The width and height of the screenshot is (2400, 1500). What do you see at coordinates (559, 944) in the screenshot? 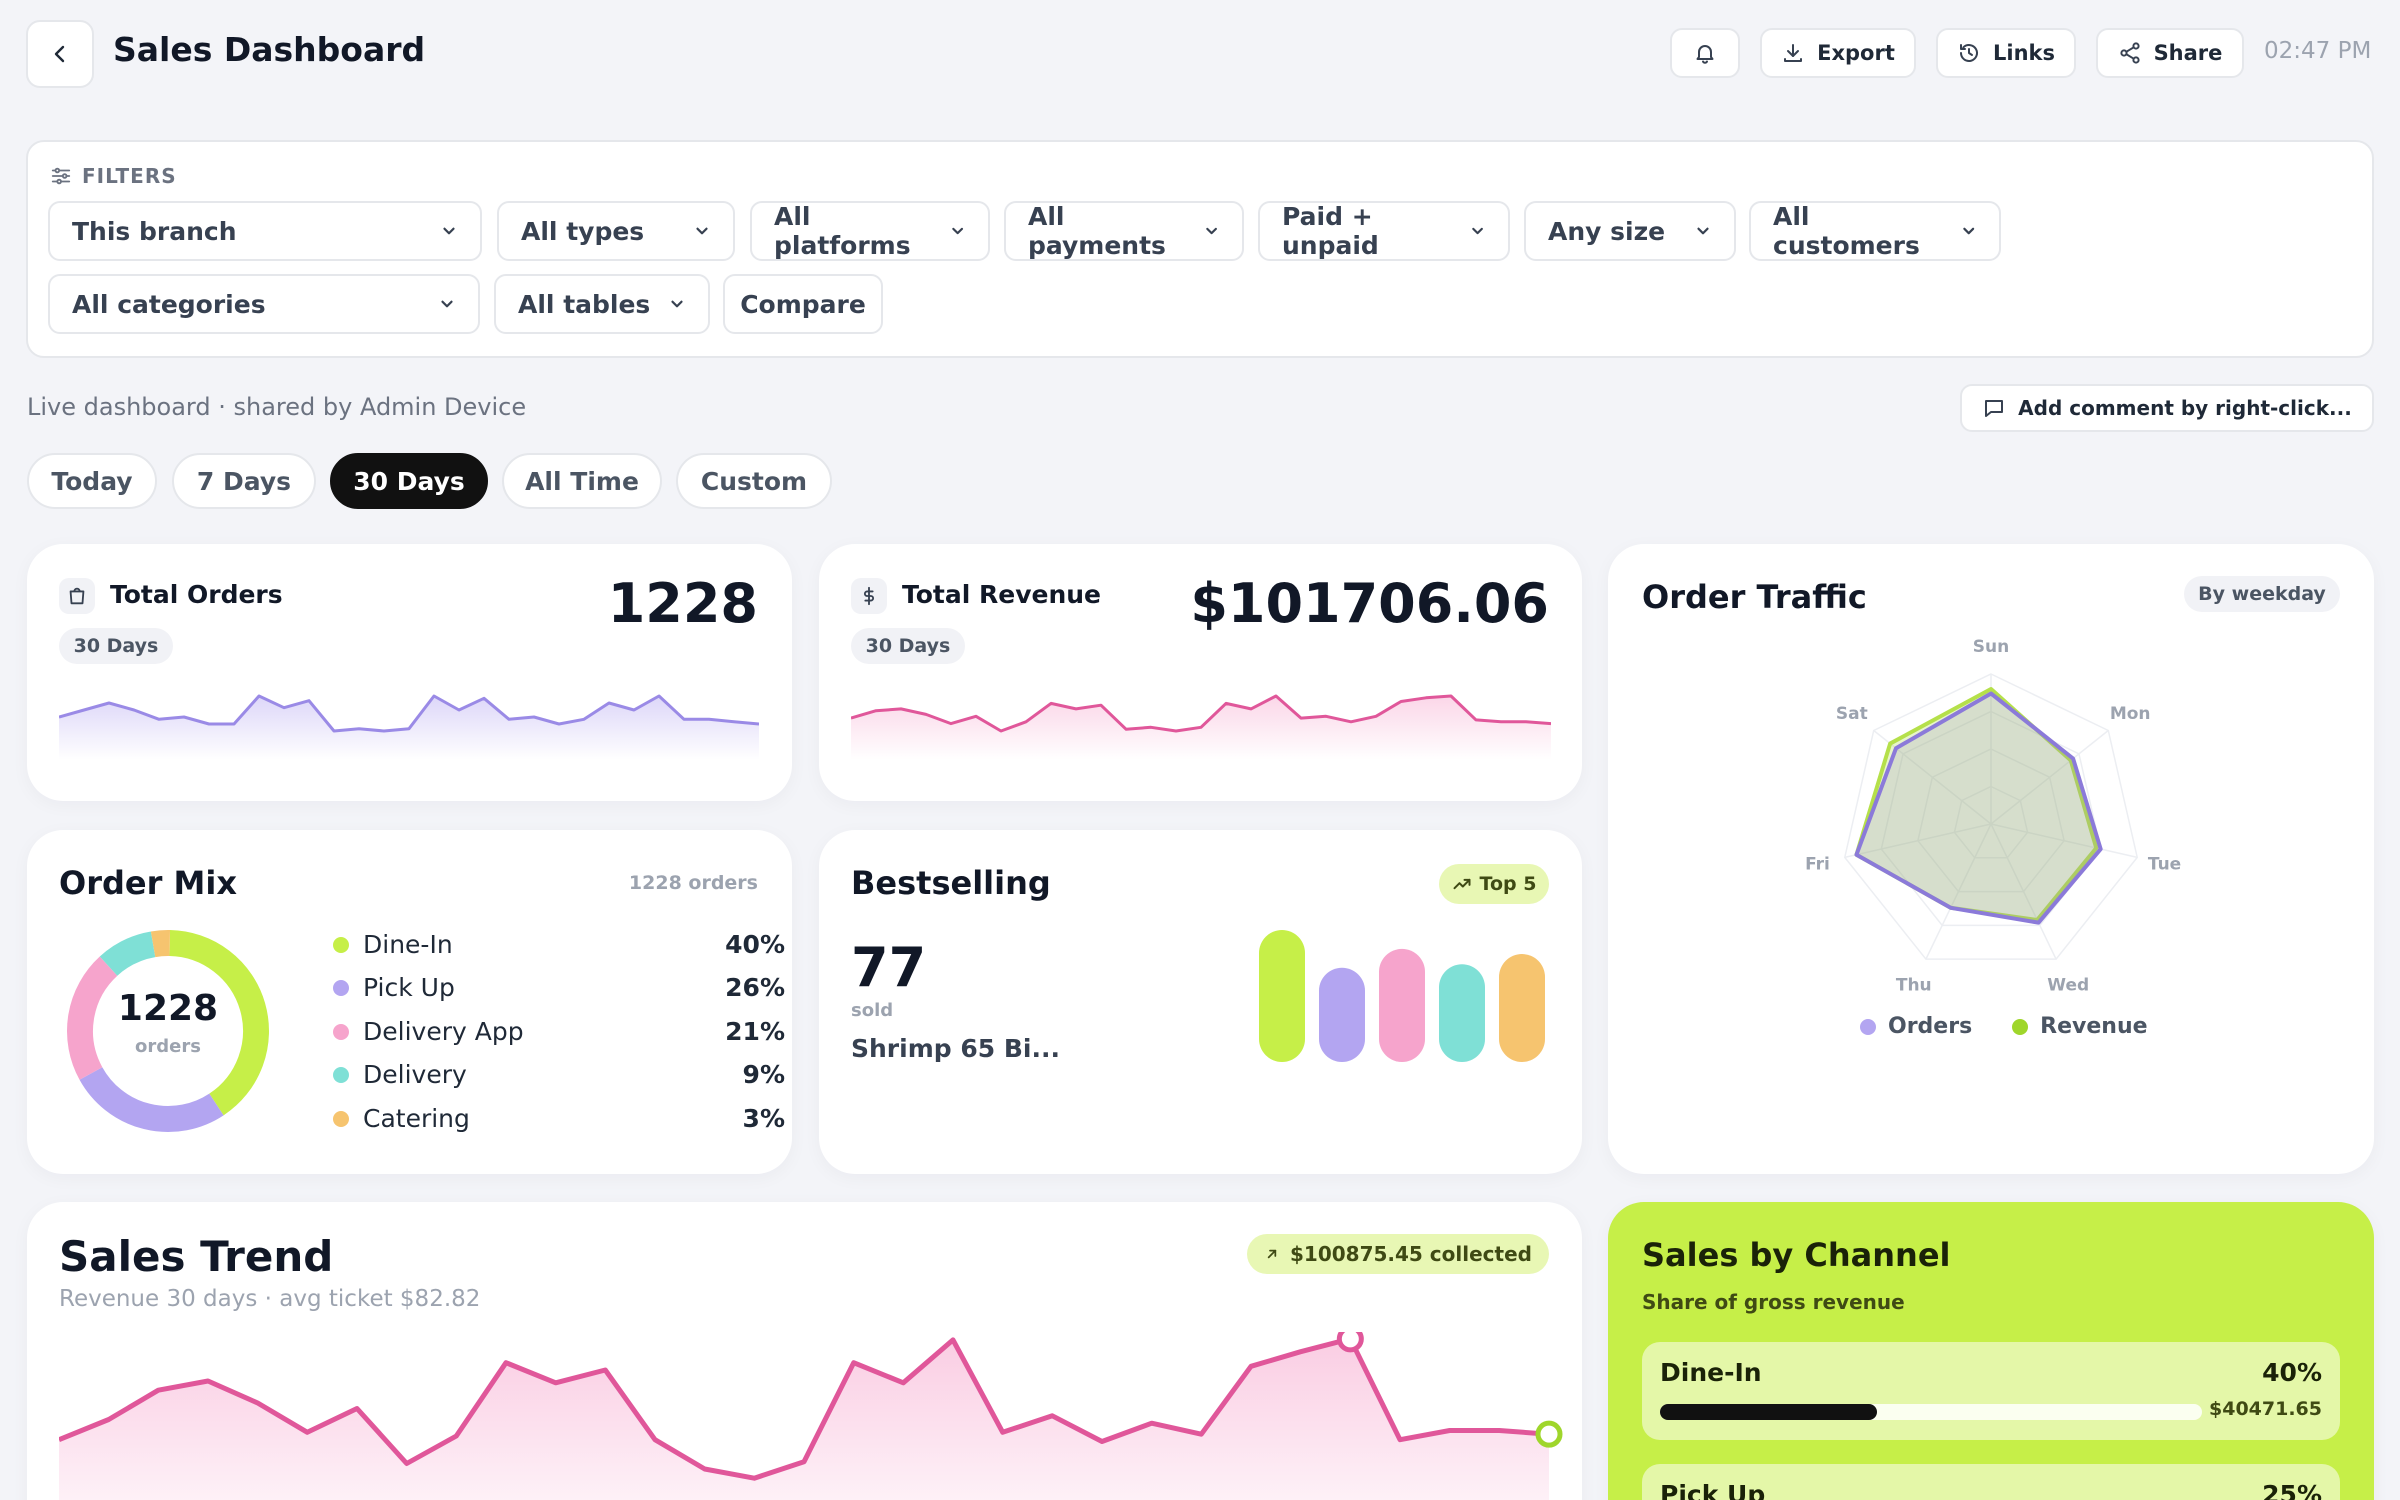
I see `mix-row-dine-in: Dine-In 40%` at bounding box center [559, 944].